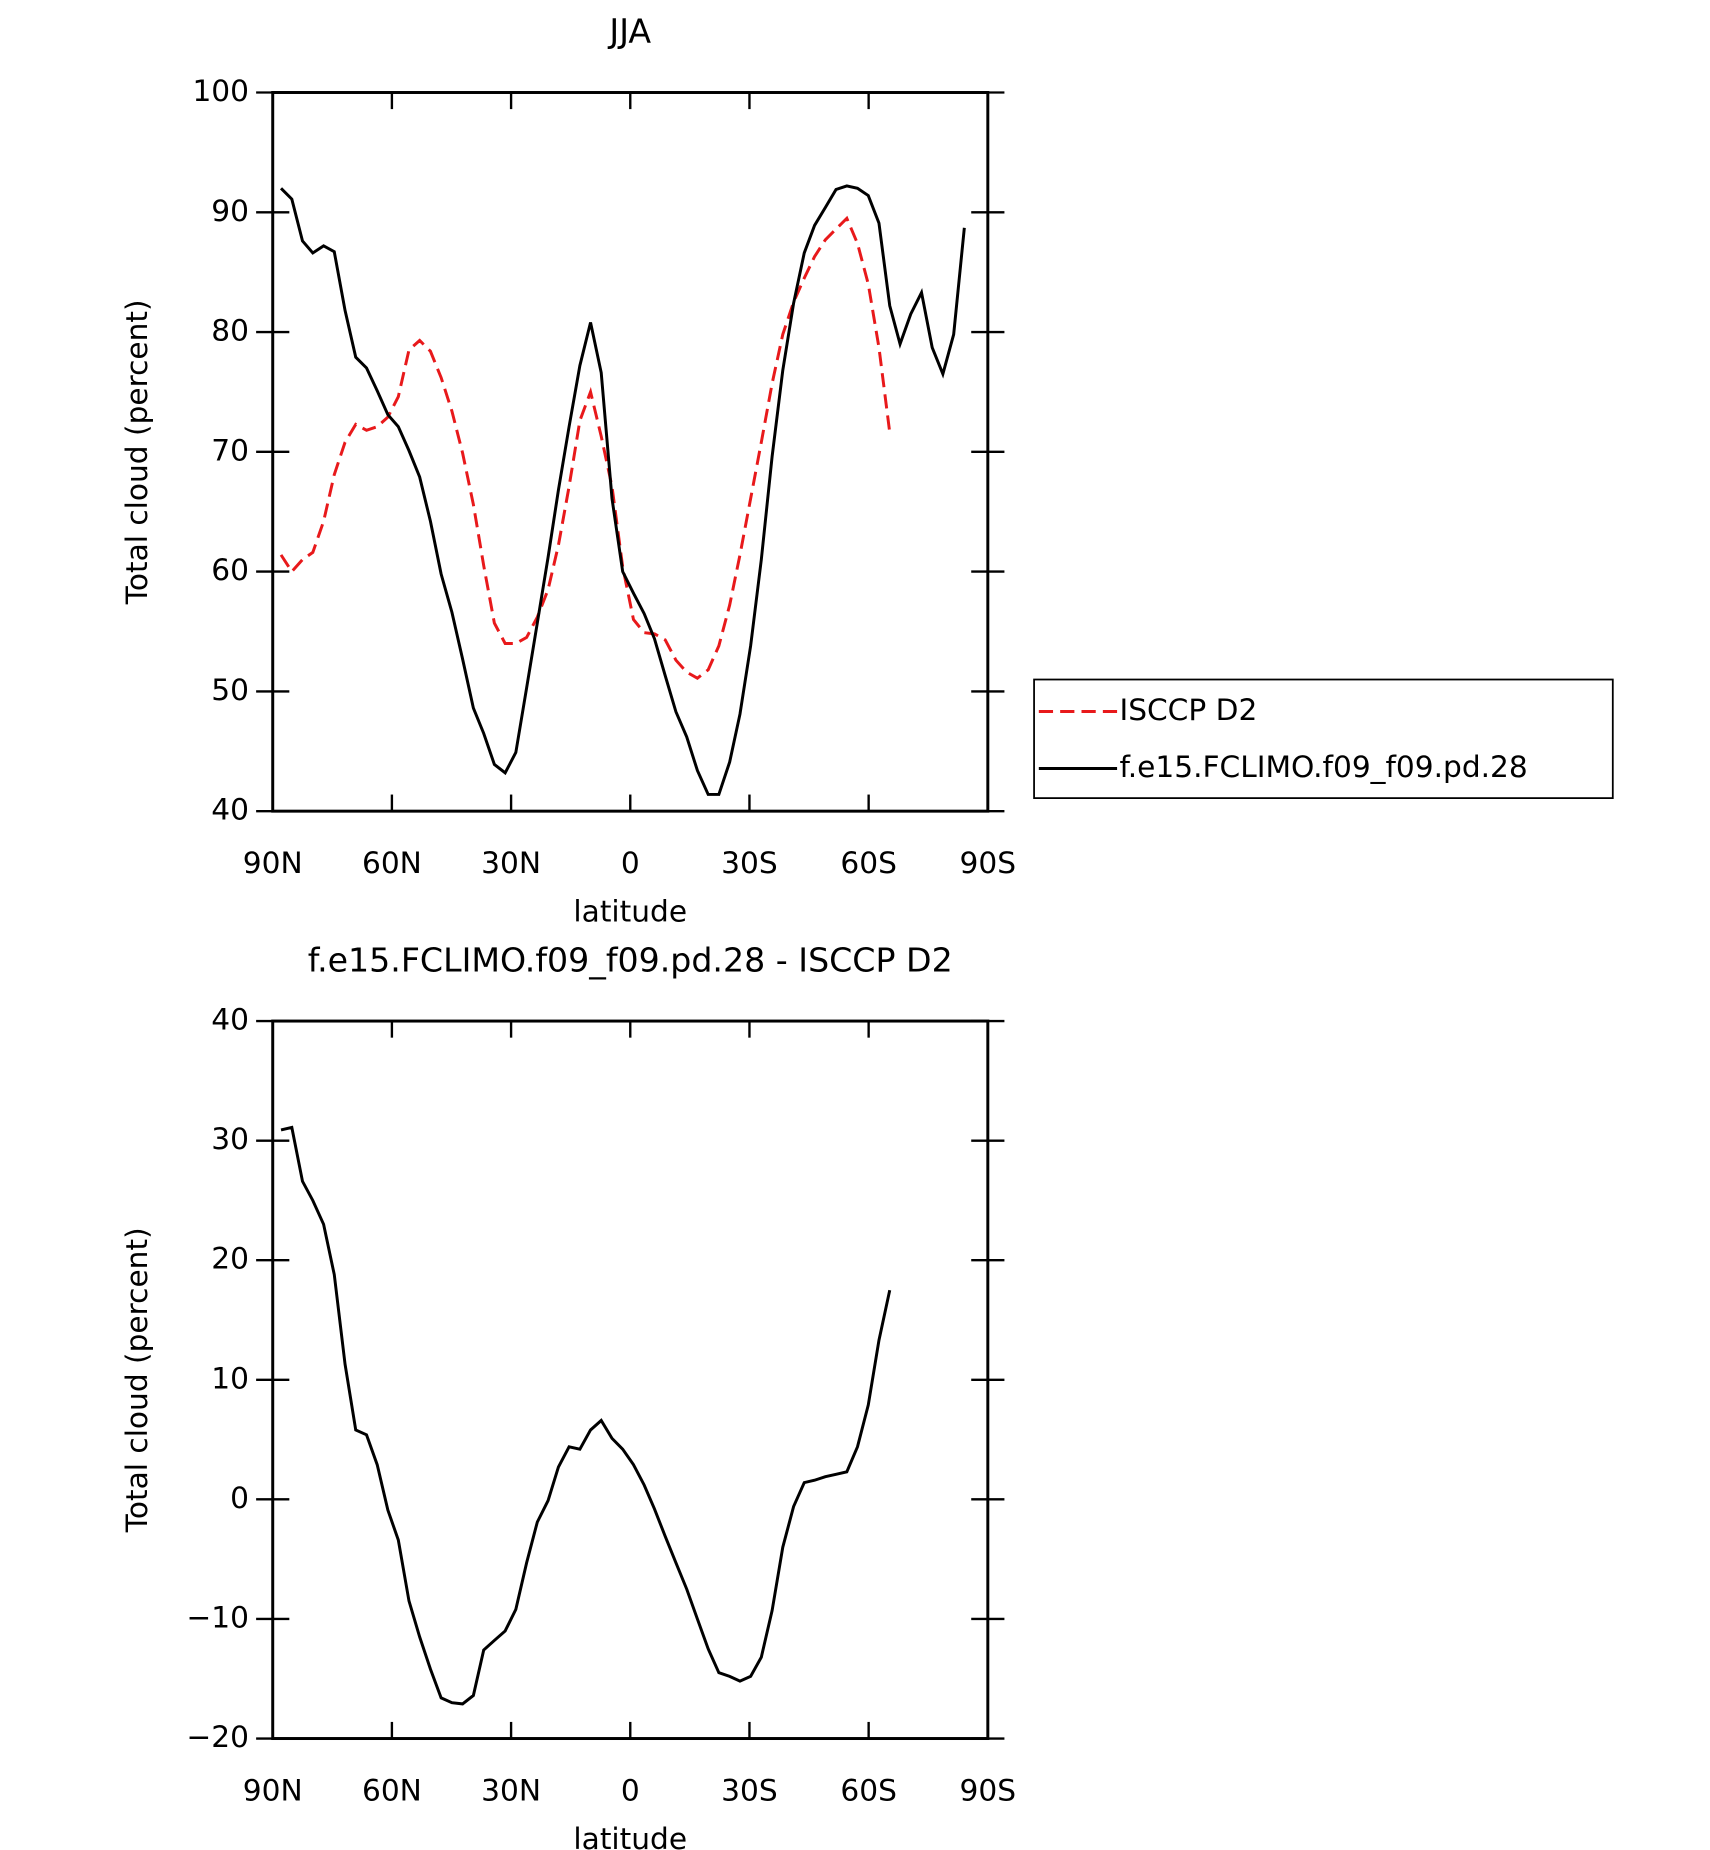  I want to click on y-tick-label: 20, so click(230, 1258).